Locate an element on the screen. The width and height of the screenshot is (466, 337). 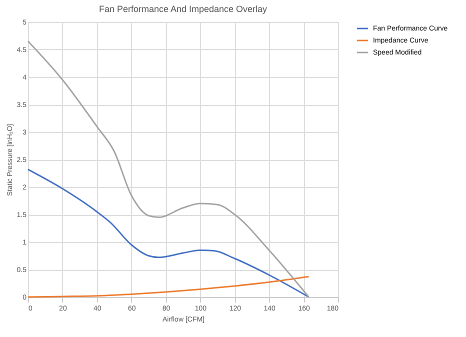
line-series is located at coordinates (168, 287).